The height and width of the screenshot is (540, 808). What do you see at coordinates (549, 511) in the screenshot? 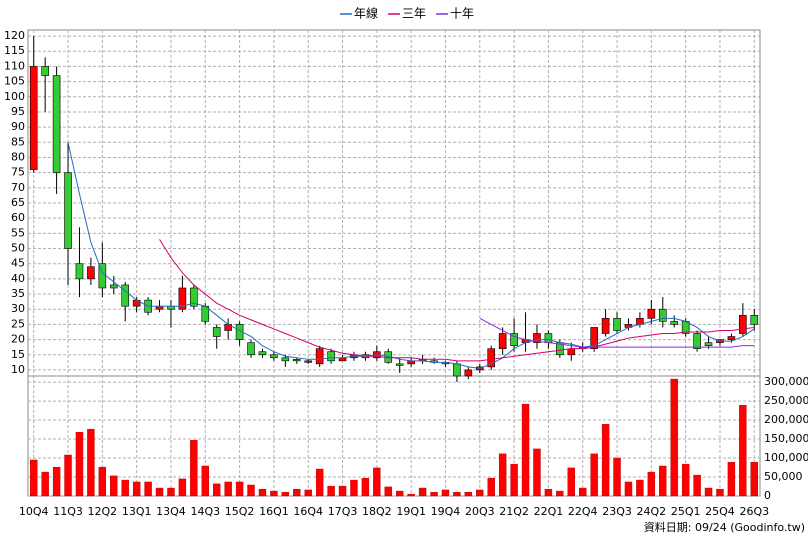
I see `x-tick-label: 22Q1` at bounding box center [549, 511].